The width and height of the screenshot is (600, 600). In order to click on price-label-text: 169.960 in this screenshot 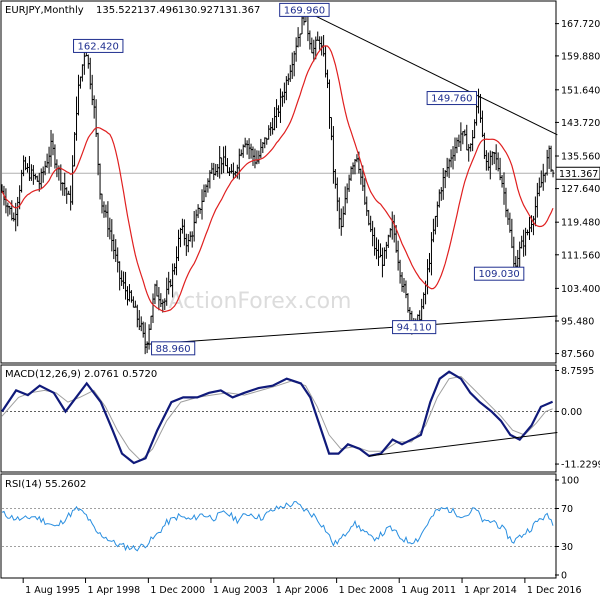, I will do `click(304, 10)`.